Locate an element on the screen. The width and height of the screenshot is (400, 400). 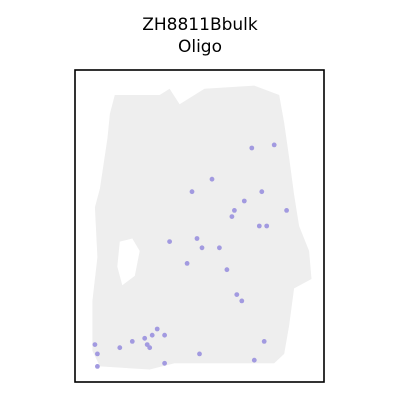
chart-title: ZH8811Bbulk is located at coordinates (200, 25).